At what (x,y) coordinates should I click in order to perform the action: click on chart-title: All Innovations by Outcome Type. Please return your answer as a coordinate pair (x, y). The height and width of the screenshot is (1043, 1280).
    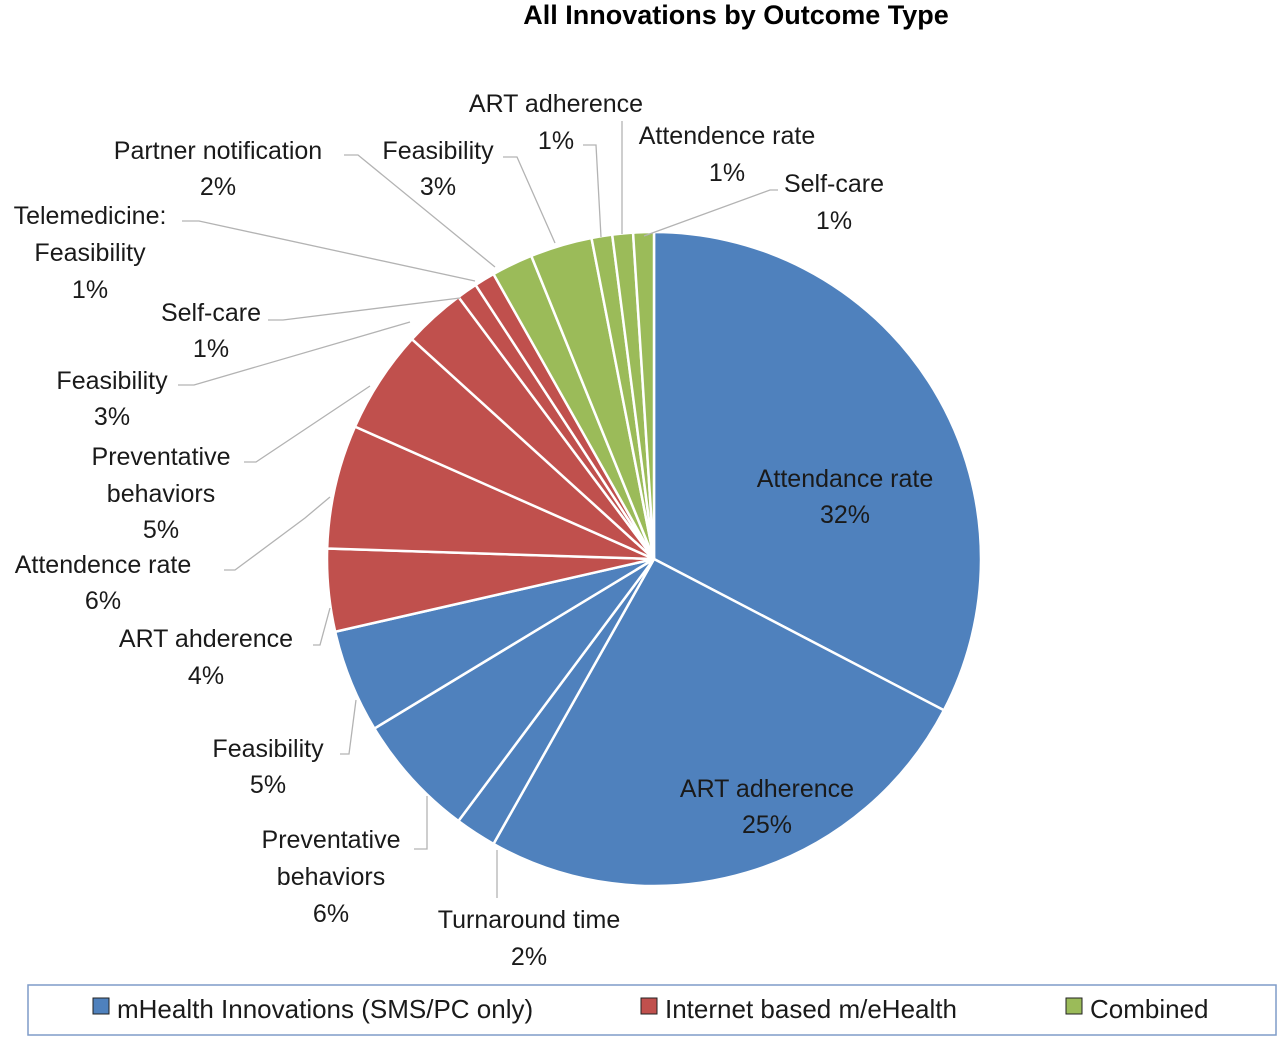
    Looking at the image, I should click on (736, 15).